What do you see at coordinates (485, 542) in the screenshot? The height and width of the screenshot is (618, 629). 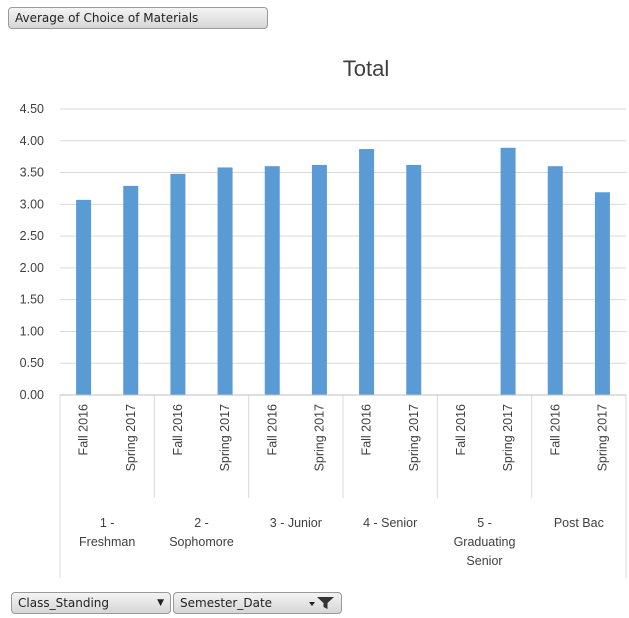 I see `x-group-label: Graduating` at bounding box center [485, 542].